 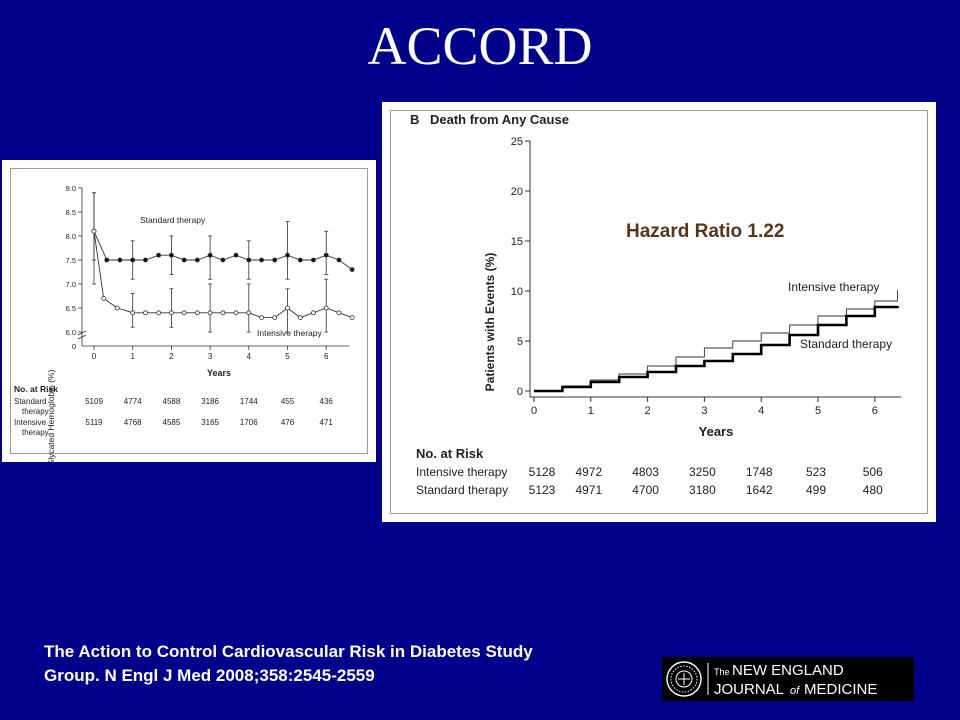 What do you see at coordinates (210, 401) in the screenshot?
I see `risk-table-cell: 3186` at bounding box center [210, 401].